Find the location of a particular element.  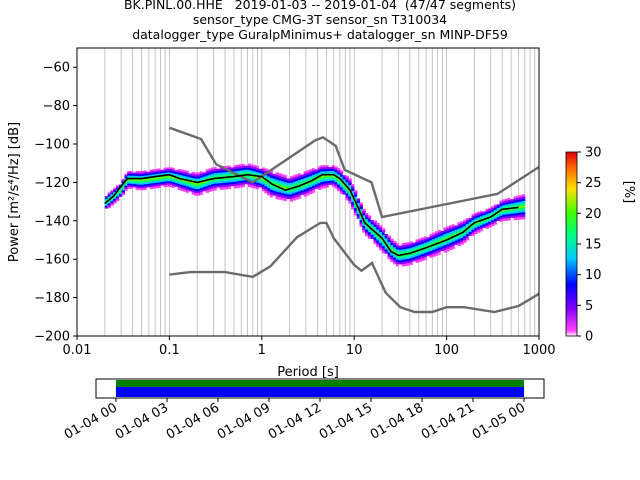

timeline-tick-label: 01-04 21 is located at coordinates (448, 421).